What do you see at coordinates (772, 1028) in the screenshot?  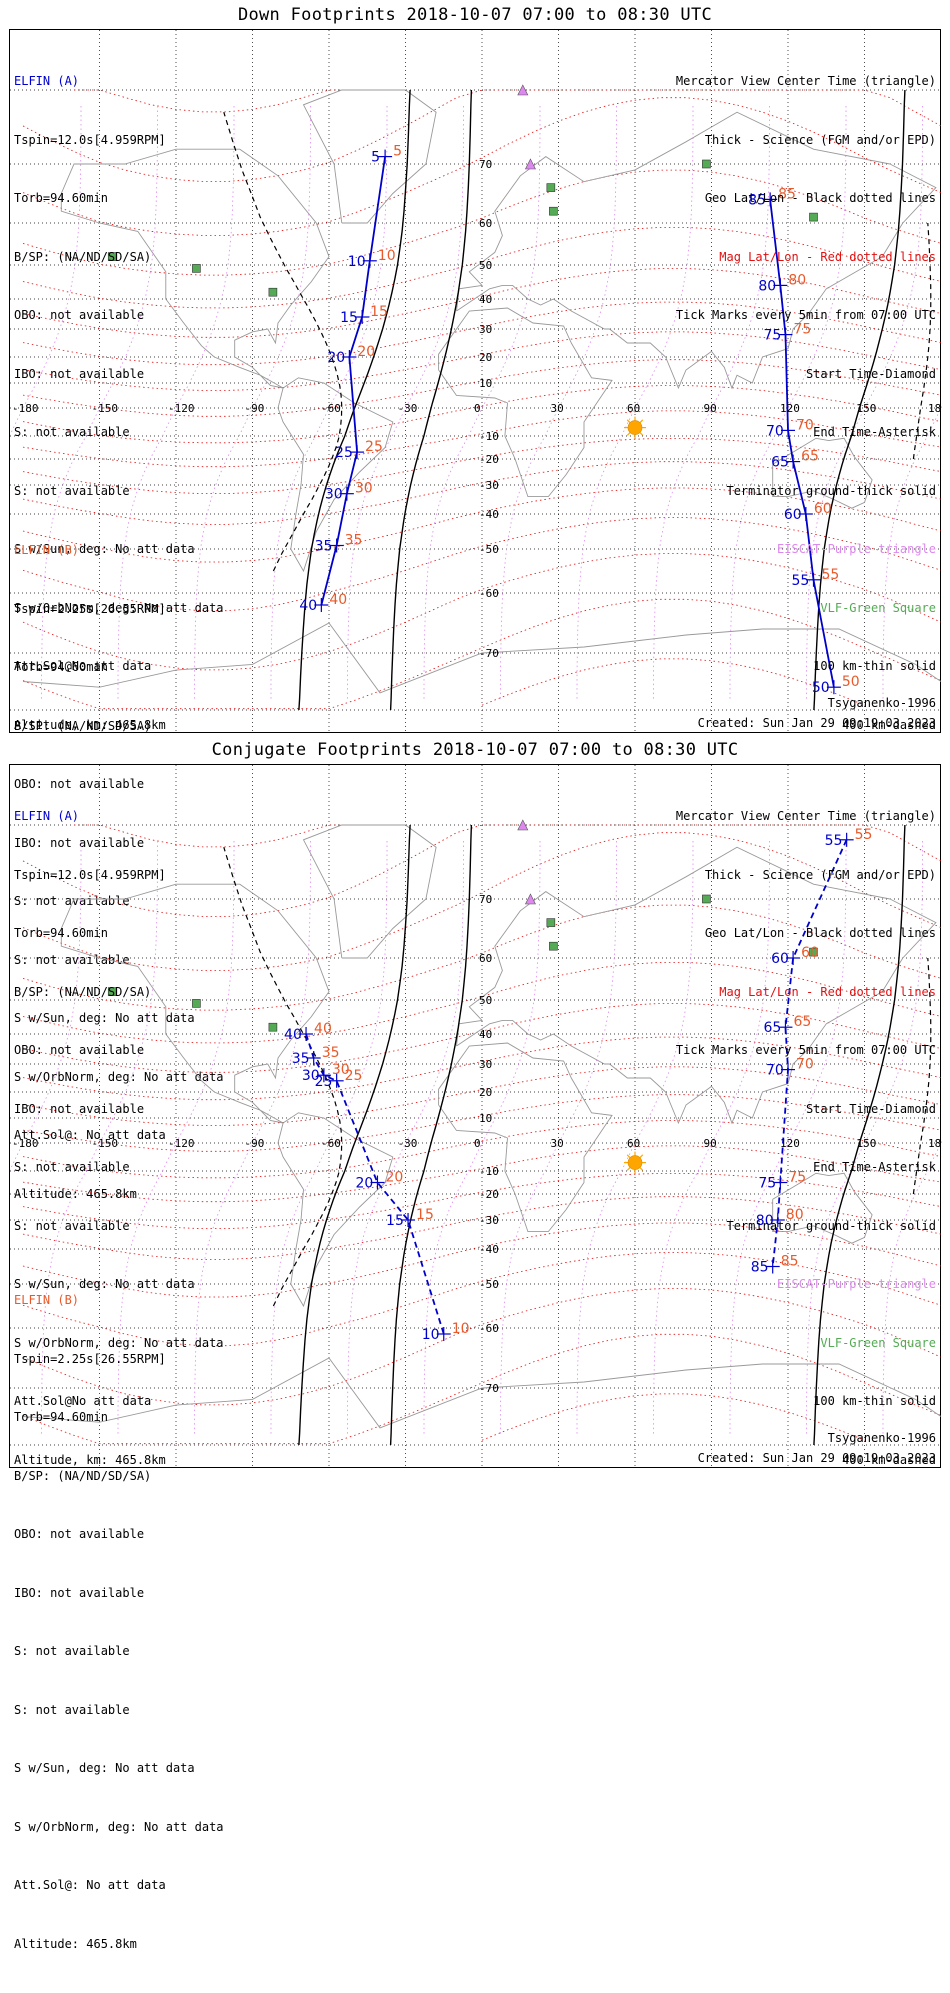 I see `tick-label-blue: 65` at bounding box center [772, 1028].